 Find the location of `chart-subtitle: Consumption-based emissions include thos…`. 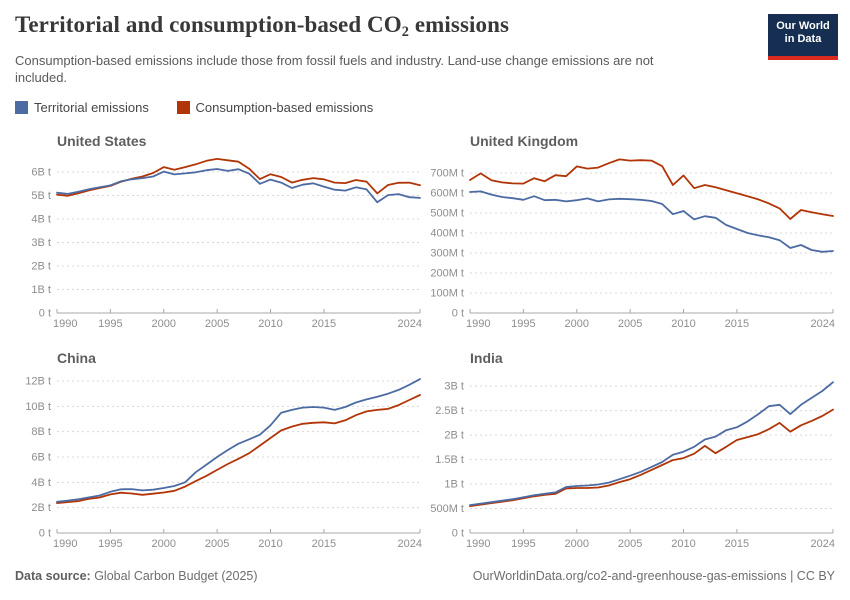

chart-subtitle: Consumption-based emissions include thos… is located at coordinates (395, 69).